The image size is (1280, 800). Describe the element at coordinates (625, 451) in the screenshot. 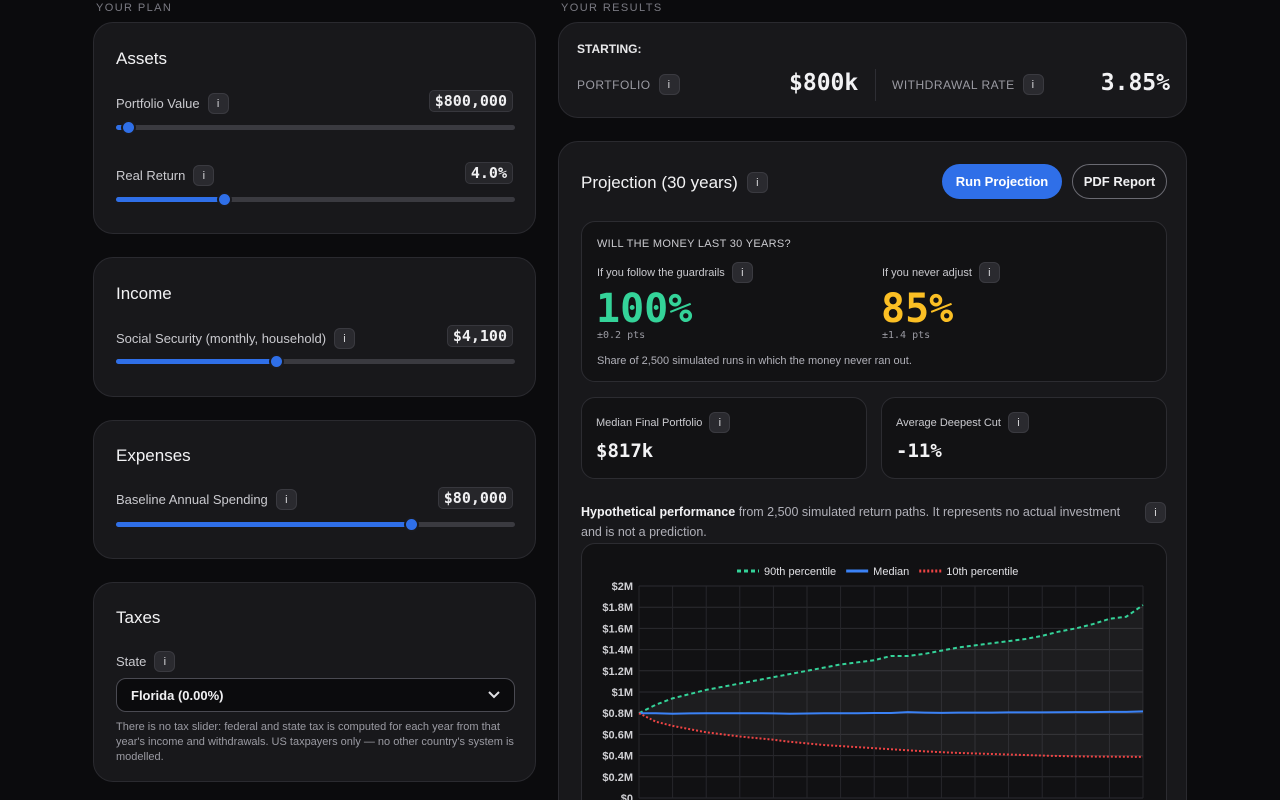

I see `median-final-value: $817k` at that location.